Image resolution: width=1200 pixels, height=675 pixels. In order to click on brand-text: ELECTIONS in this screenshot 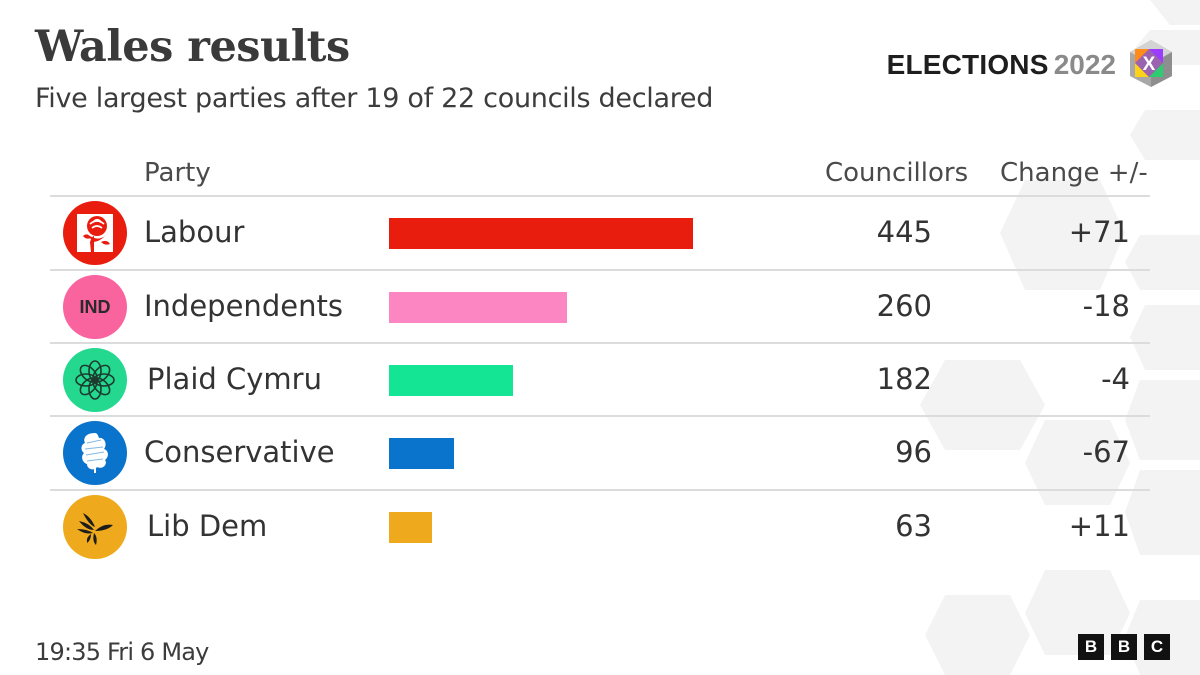, I will do `click(967, 64)`.